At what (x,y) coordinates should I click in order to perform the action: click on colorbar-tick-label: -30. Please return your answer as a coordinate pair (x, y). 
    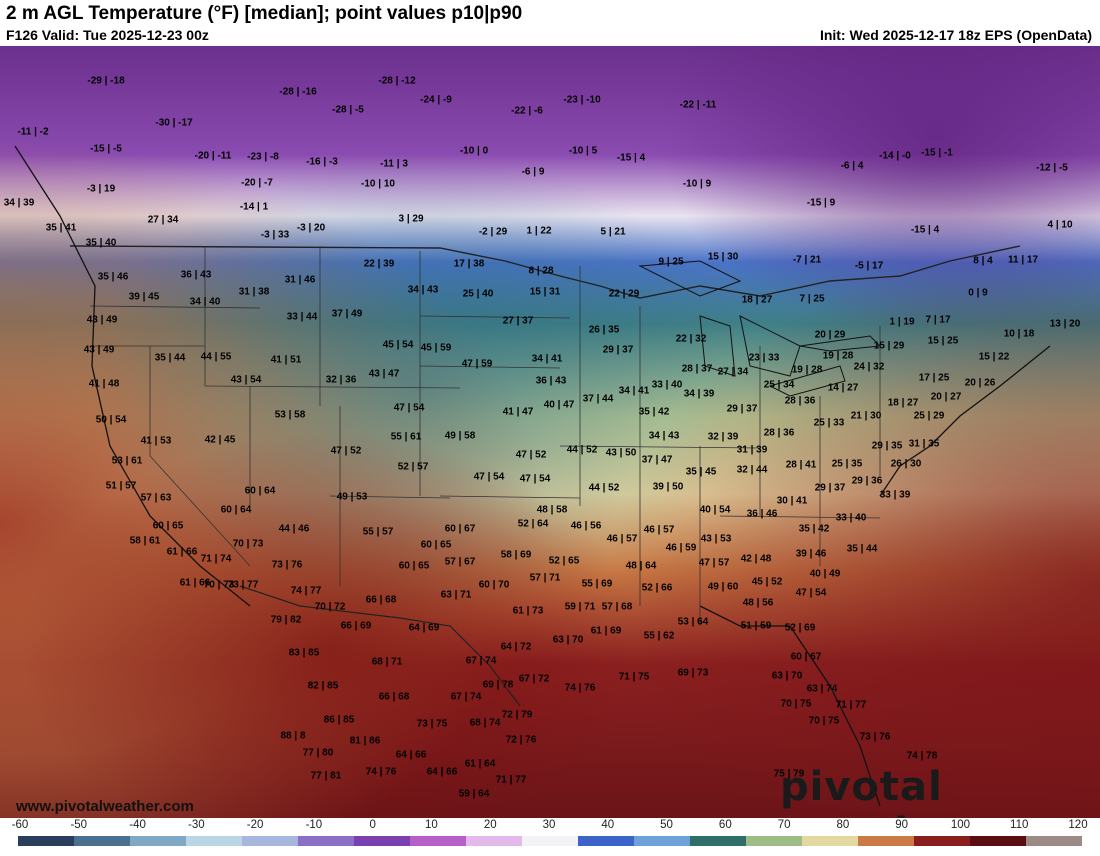
    Looking at the image, I should click on (196, 825).